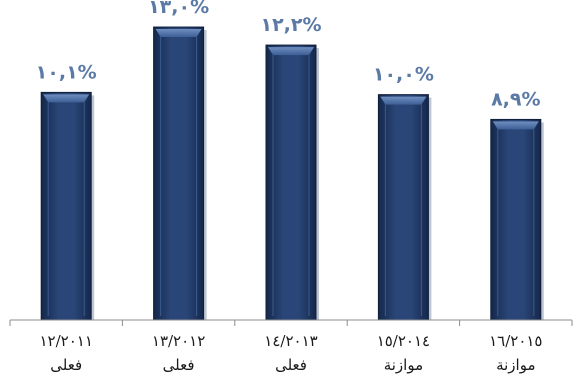  Describe the element at coordinates (291, 323) in the screenshot. I see `x-axis-ticks` at that location.